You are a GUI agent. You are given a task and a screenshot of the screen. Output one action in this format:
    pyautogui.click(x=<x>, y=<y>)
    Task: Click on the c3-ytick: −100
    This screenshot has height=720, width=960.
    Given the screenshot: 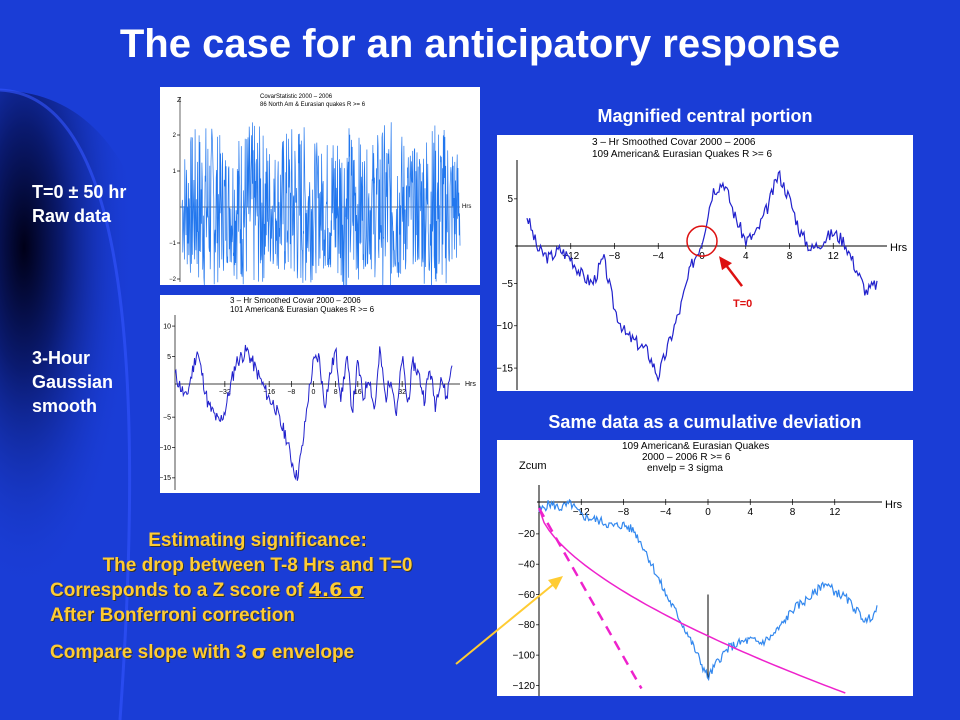 What is the action you would take?
    pyautogui.click(x=523, y=655)
    